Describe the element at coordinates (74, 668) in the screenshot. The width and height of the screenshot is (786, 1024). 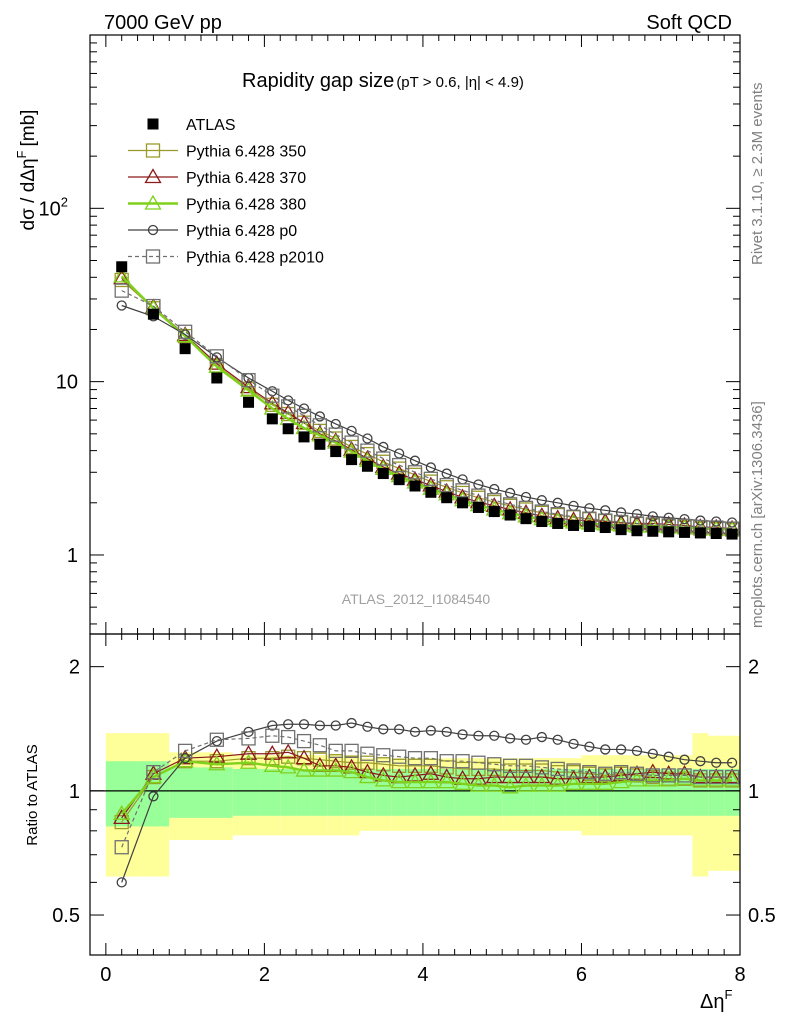
I see `ratio-y-tick-label-left: 2` at that location.